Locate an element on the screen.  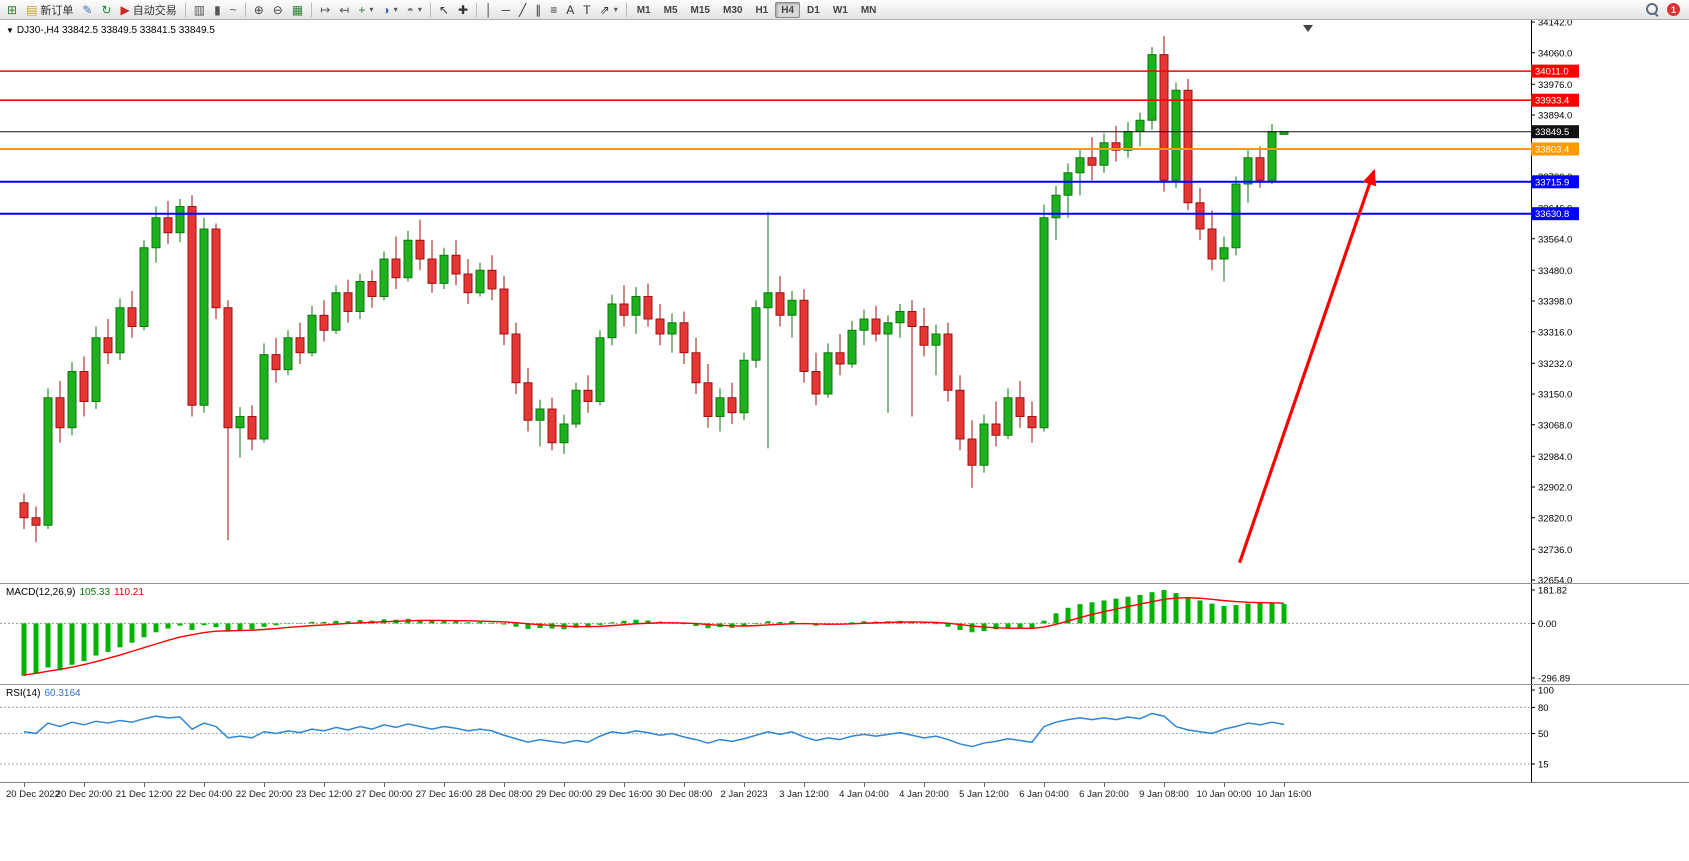
price-scale-label: 33480.0 is located at coordinates (1555, 271).